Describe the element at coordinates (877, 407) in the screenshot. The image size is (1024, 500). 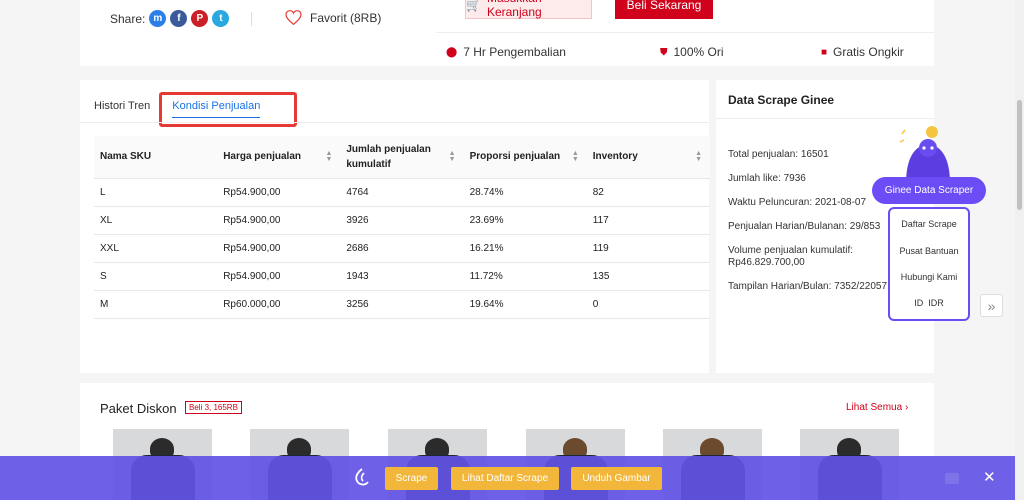
I see `see-all-link: Lihat Semua ›` at that location.